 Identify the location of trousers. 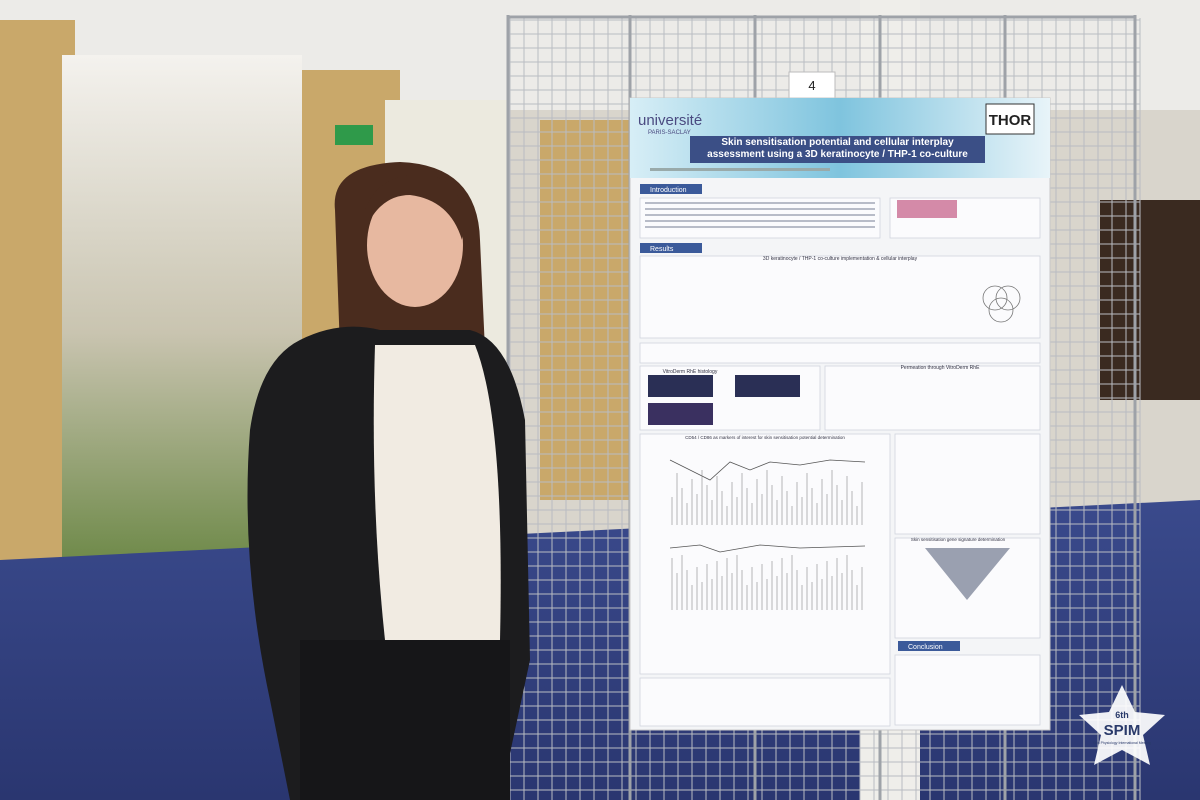
(405, 720).